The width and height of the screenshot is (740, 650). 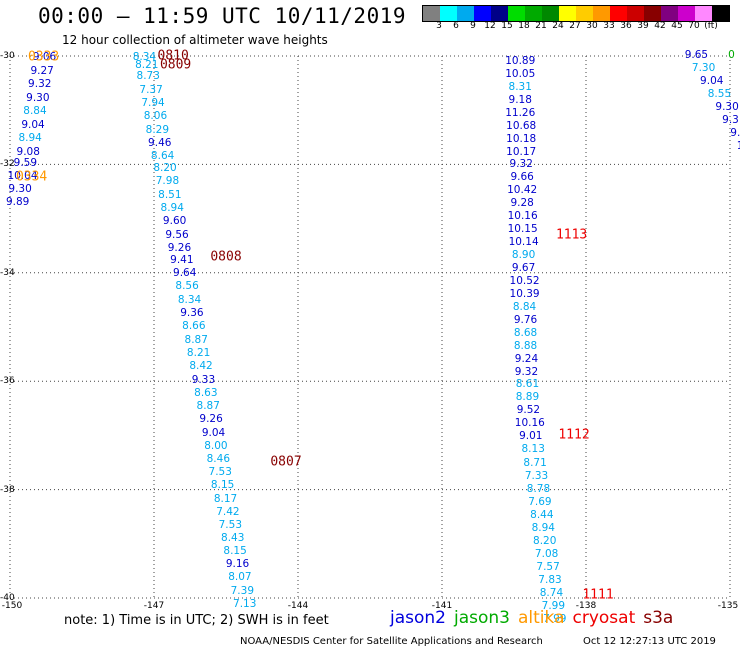 What do you see at coordinates (523, 267) in the screenshot?
I see `wave-height-value: 9.67` at bounding box center [523, 267].